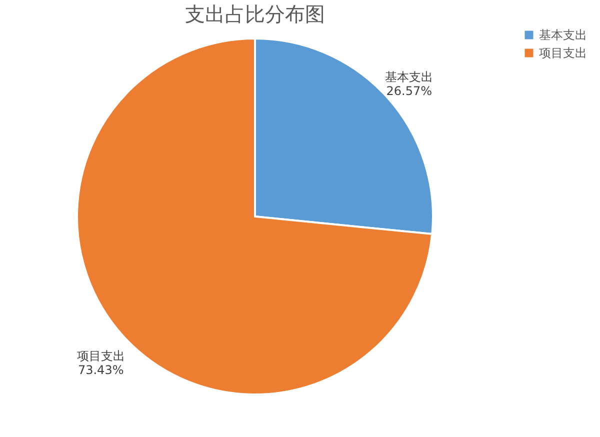  I want to click on slice-label: 基本支出, so click(409, 77).